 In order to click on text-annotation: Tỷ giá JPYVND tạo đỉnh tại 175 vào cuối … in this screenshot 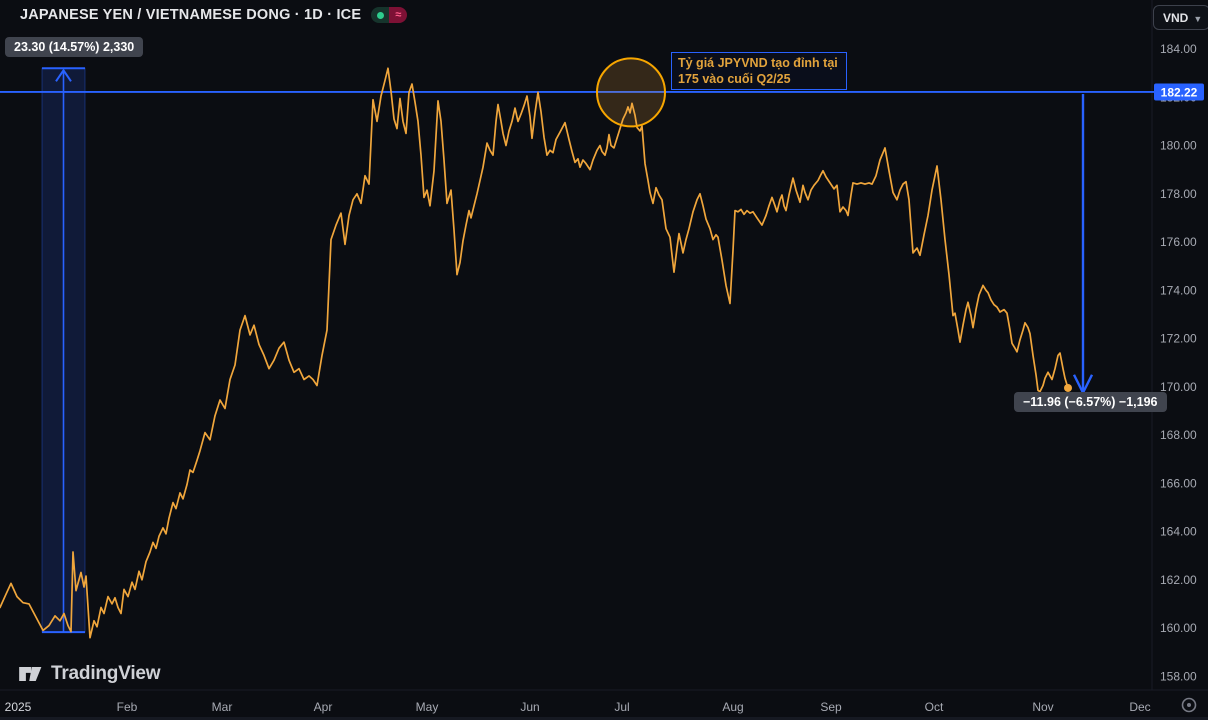, I will do `click(759, 71)`.